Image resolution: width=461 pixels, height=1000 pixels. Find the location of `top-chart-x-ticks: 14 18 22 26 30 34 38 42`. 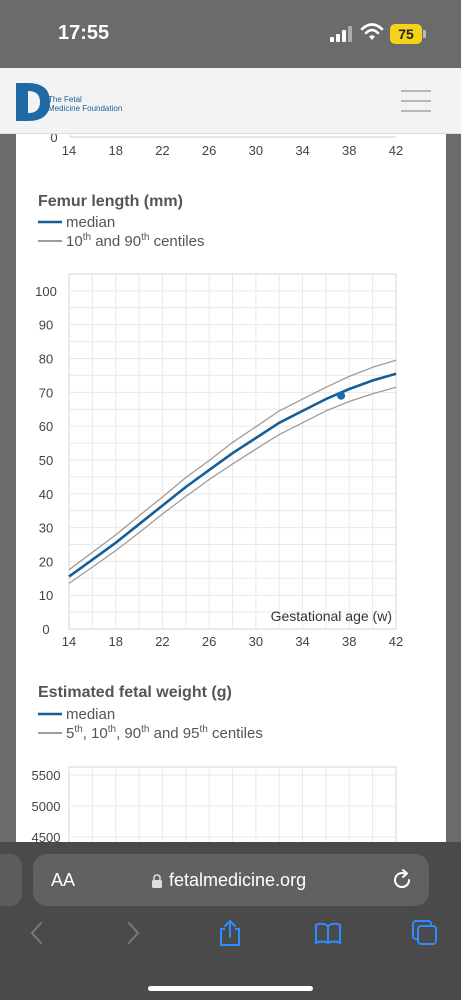

top-chart-x-ticks: 14 18 22 26 30 34 38 42 is located at coordinates (232, 150).